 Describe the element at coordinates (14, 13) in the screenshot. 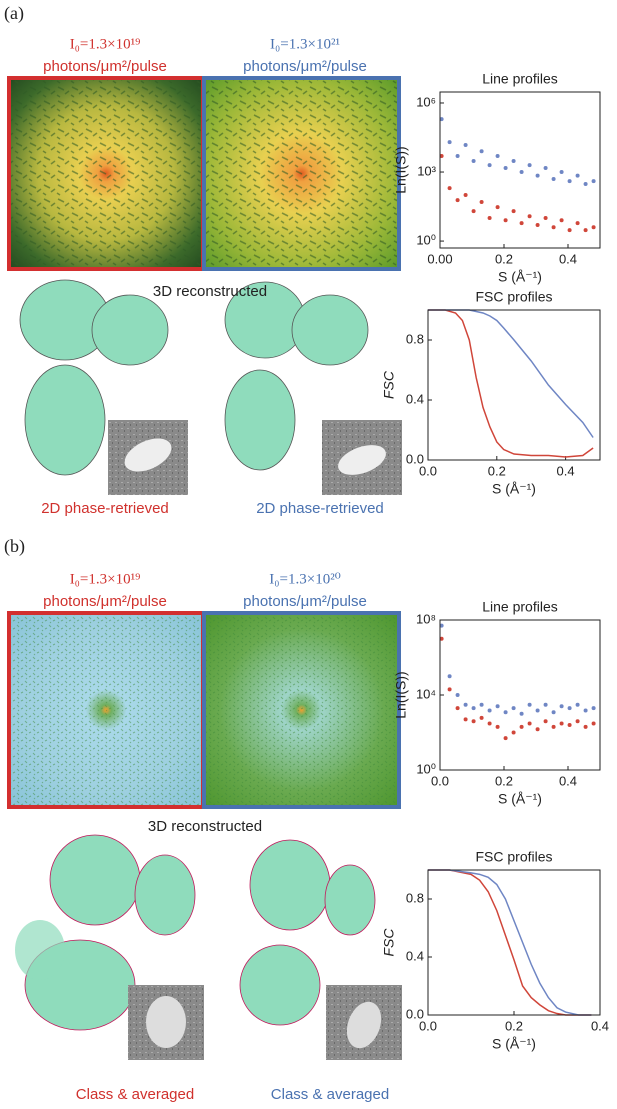

I see `panel-label: (a)` at that location.